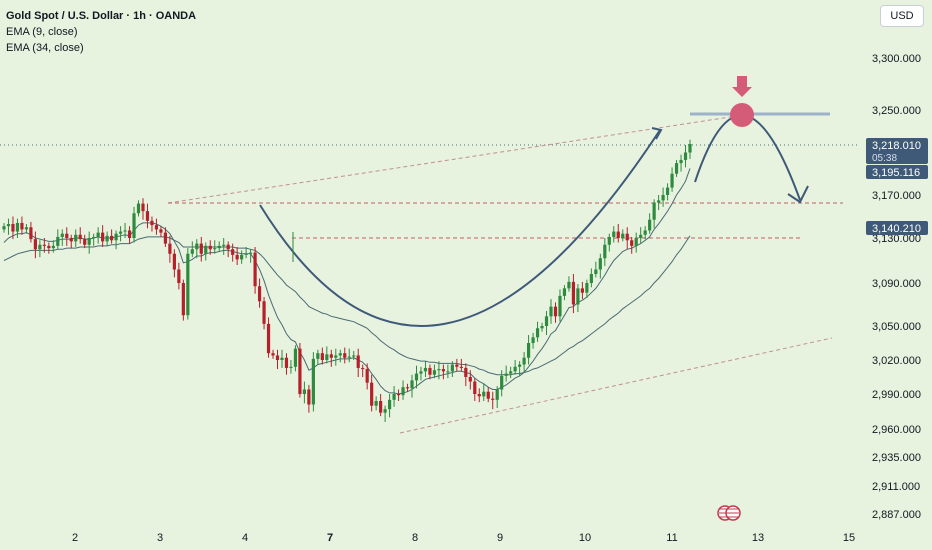 The height and width of the screenshot is (550, 932). Describe the element at coordinates (160, 538) in the screenshot. I see `x-tick-label: 3` at that location.